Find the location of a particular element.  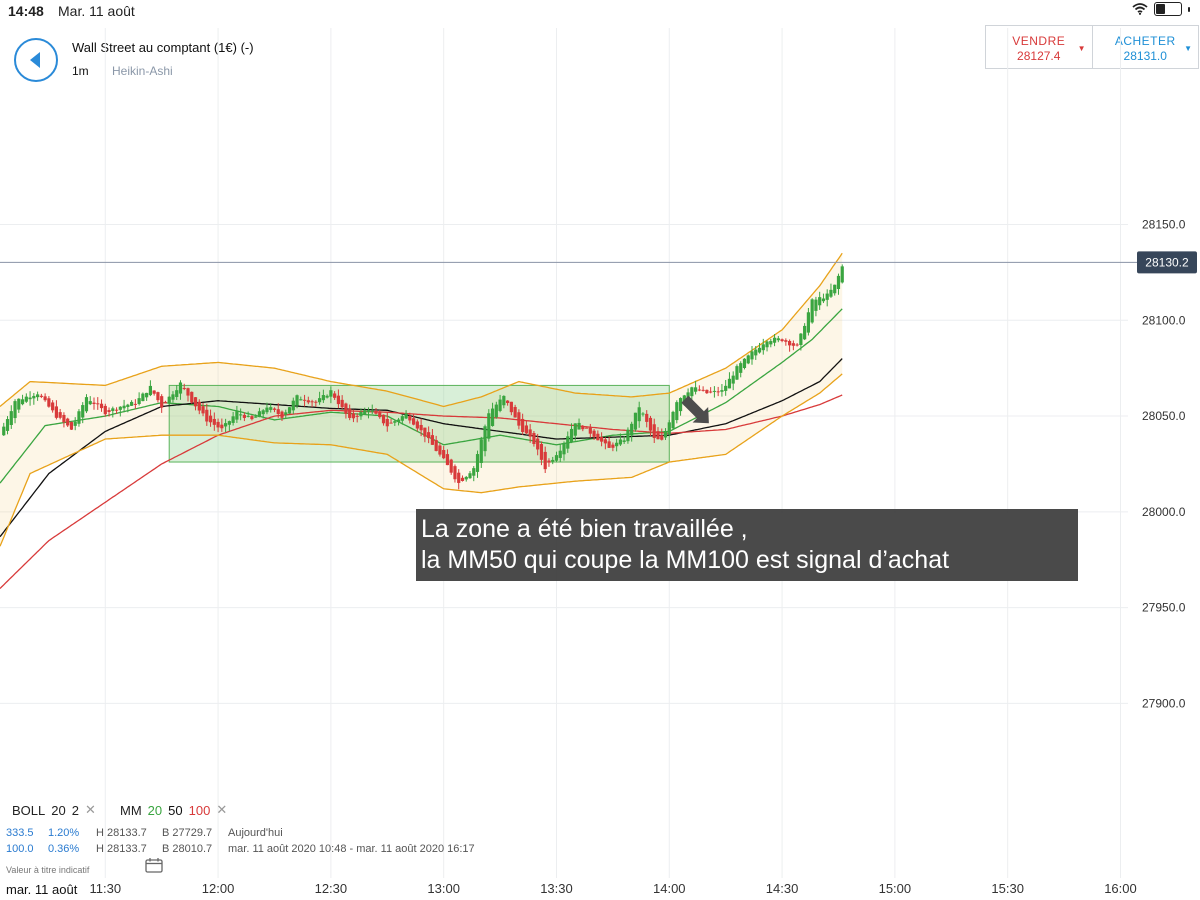

timeframe-selector: 1m is located at coordinates (80, 71).